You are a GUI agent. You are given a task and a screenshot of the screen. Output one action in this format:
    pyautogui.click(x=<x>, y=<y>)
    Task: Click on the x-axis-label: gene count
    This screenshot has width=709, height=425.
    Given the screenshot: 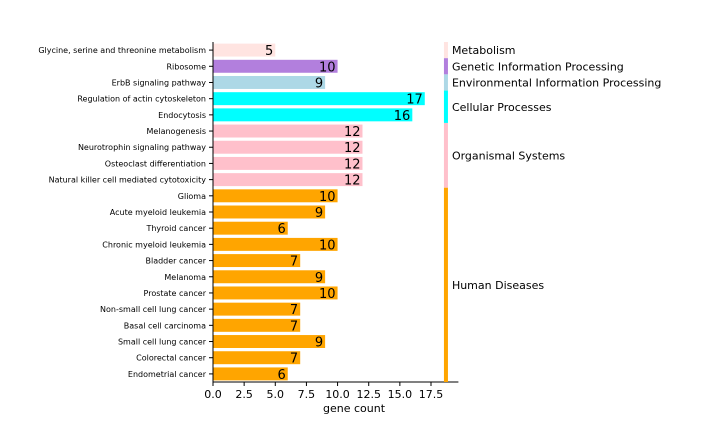 What is the action you would take?
    pyautogui.click(x=354, y=408)
    